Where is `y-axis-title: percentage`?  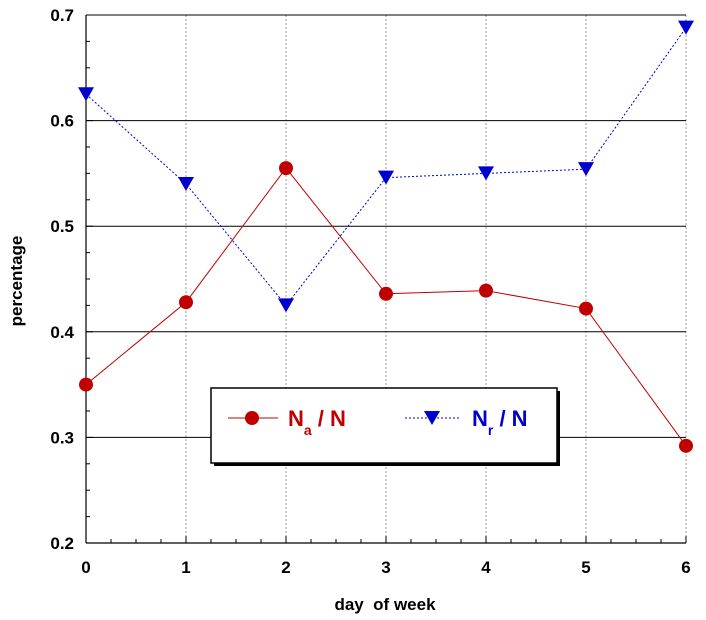
y-axis-title: percentage is located at coordinates (16, 281).